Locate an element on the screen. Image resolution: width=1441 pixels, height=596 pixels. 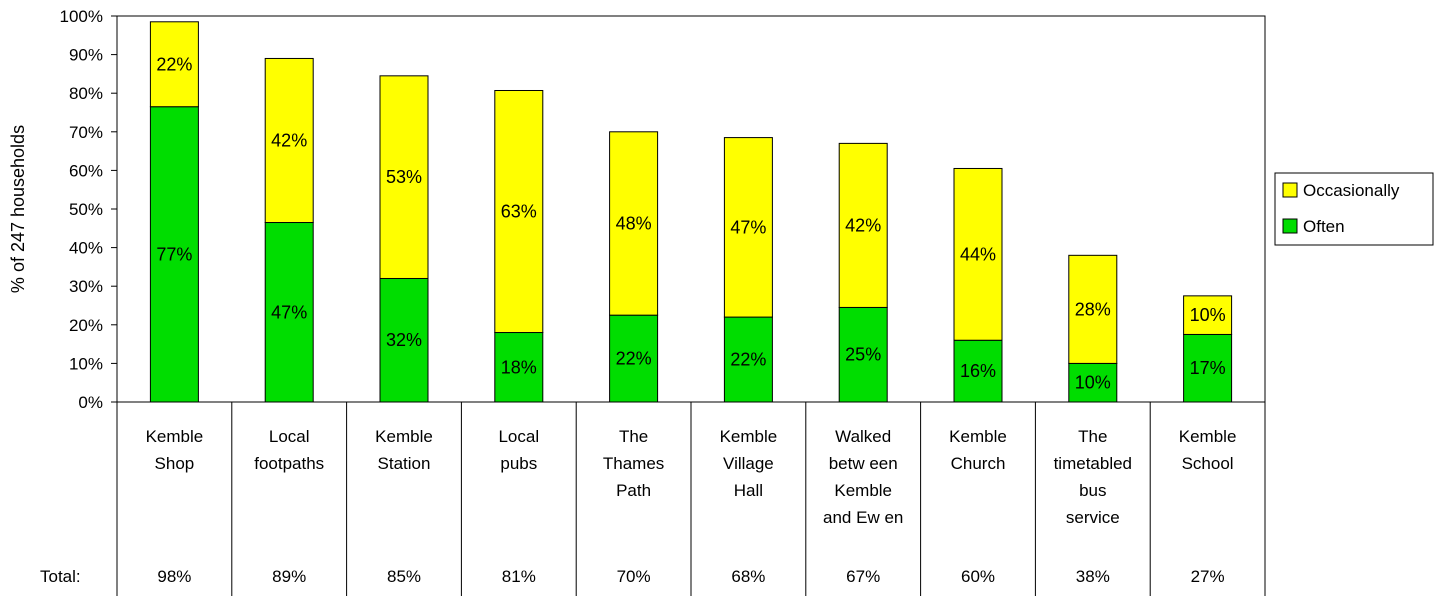
data-label-often: 17% is located at coordinates (1208, 368).